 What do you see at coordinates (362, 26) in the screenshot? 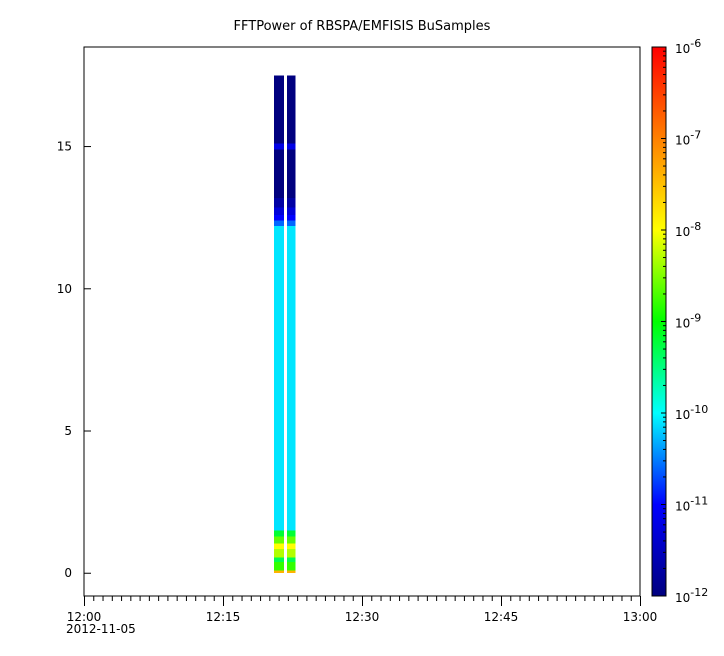
I see `chart-title: FFTPower of RBSPA/EMFISIS BuSamples` at bounding box center [362, 26].